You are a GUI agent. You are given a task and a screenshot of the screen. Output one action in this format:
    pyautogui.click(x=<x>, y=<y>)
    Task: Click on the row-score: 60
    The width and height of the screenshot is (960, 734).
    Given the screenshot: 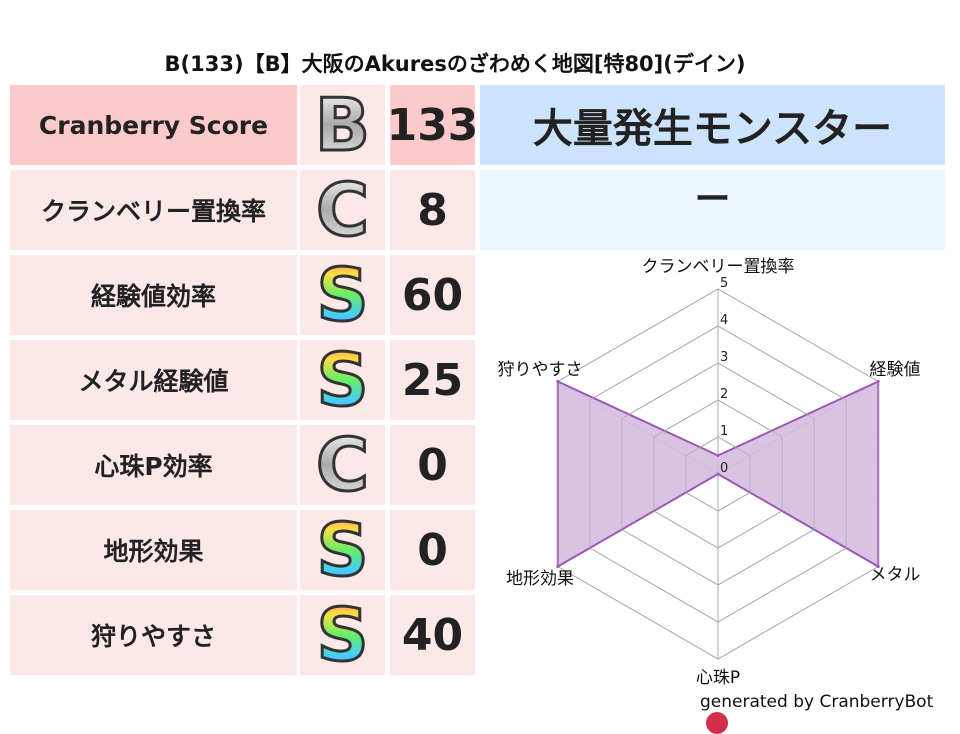 What is the action you would take?
    pyautogui.click(x=432, y=295)
    